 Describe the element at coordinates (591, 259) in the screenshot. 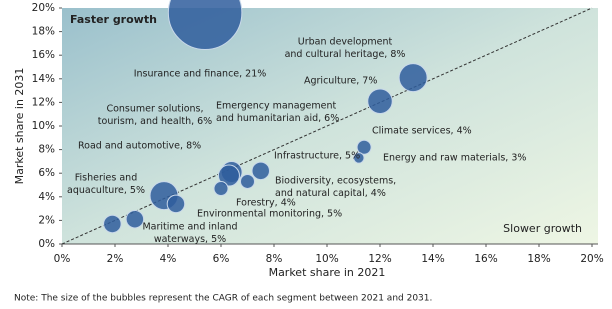

I see `x-tick-label: 20%` at that location.